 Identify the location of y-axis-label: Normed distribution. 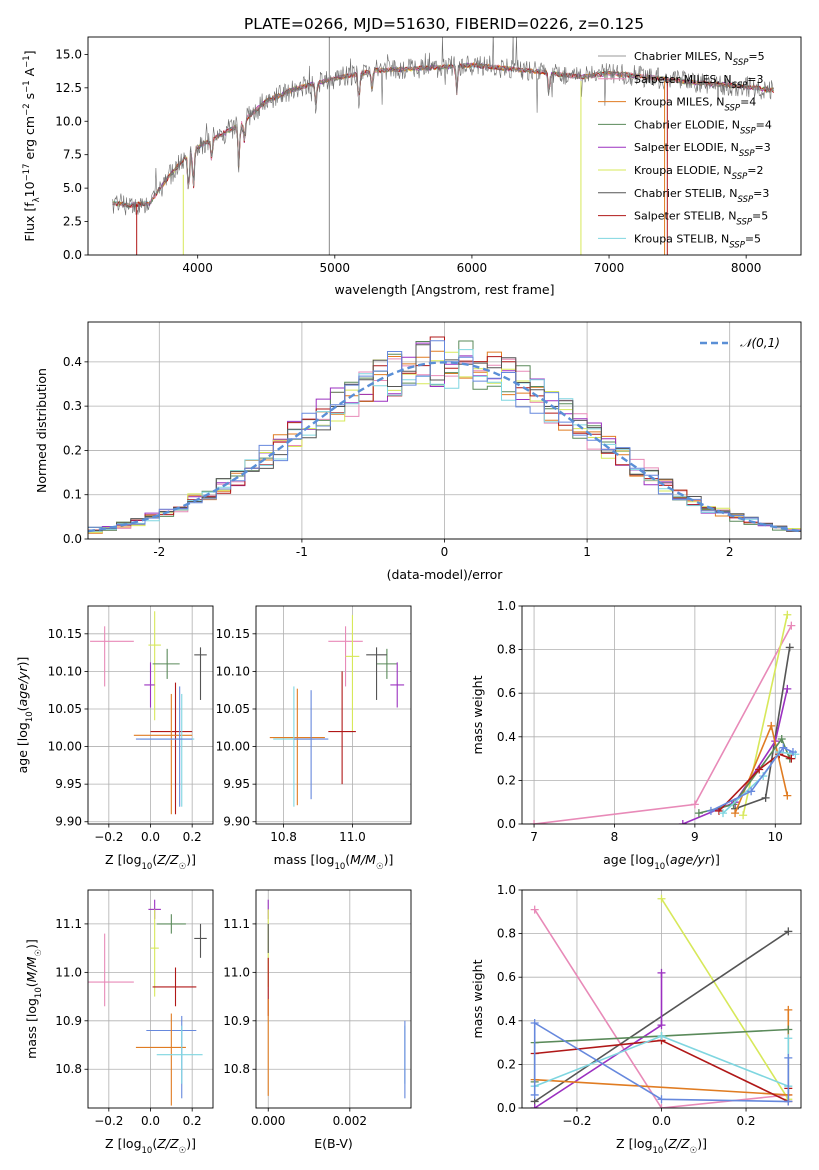
(41, 430).